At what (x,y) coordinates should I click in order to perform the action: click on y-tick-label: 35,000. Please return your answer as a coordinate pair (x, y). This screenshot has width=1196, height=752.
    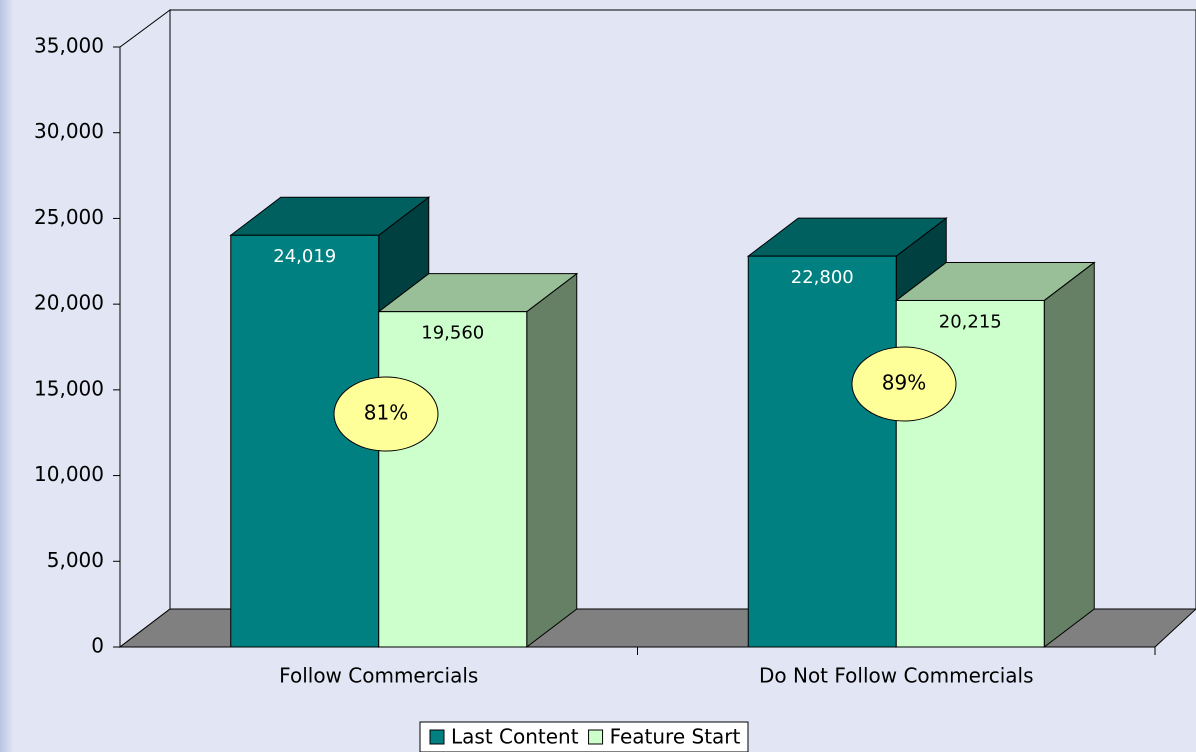
    Looking at the image, I should click on (69, 46).